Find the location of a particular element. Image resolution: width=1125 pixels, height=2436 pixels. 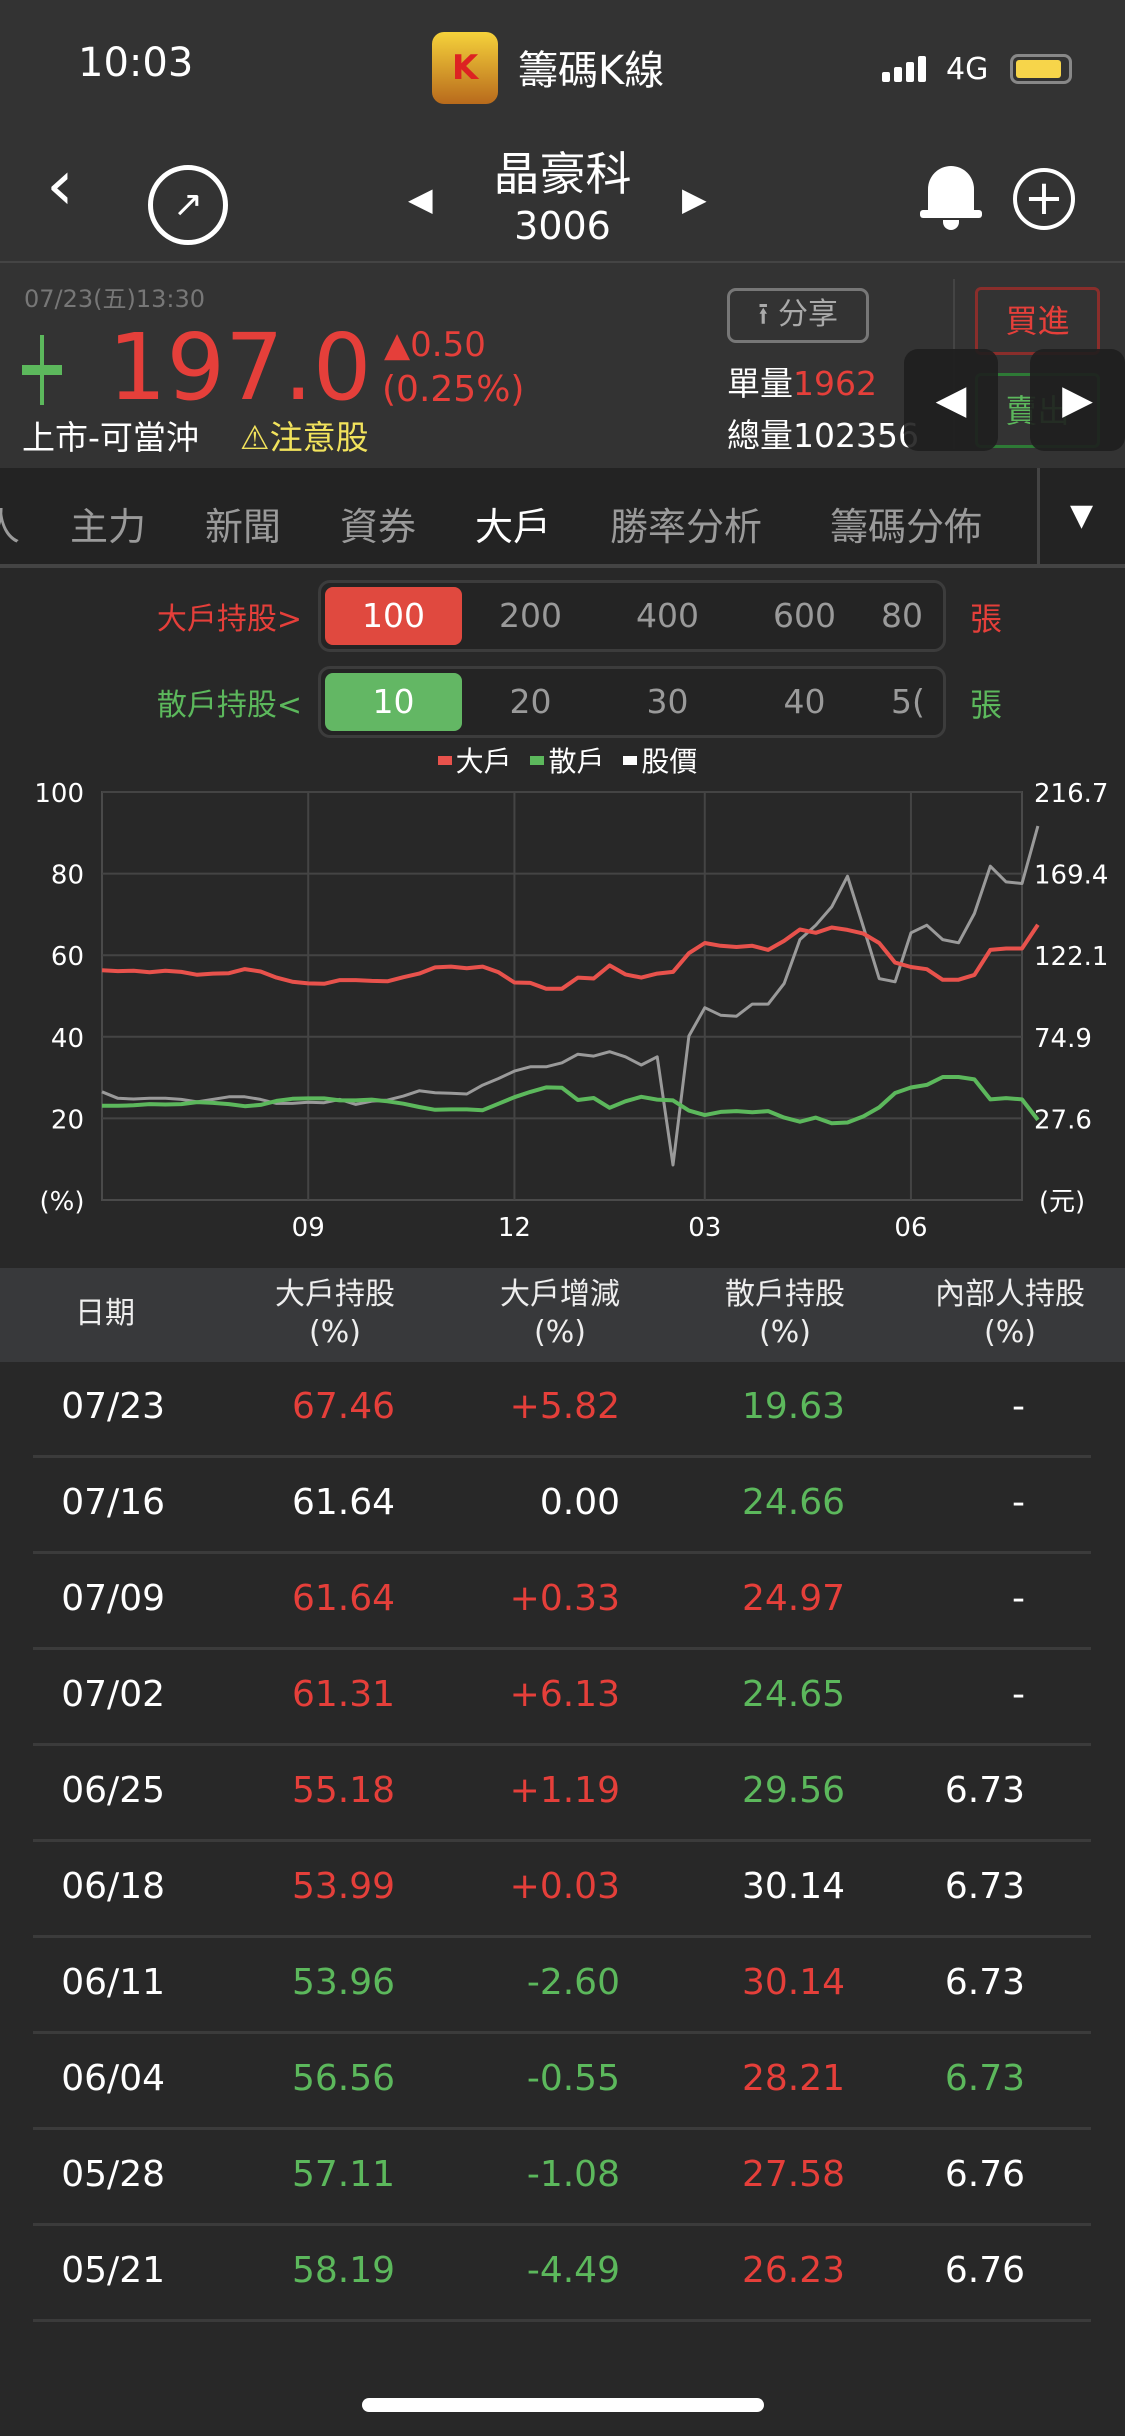

market-type: 上市-可當沖 is located at coordinates (110, 437).